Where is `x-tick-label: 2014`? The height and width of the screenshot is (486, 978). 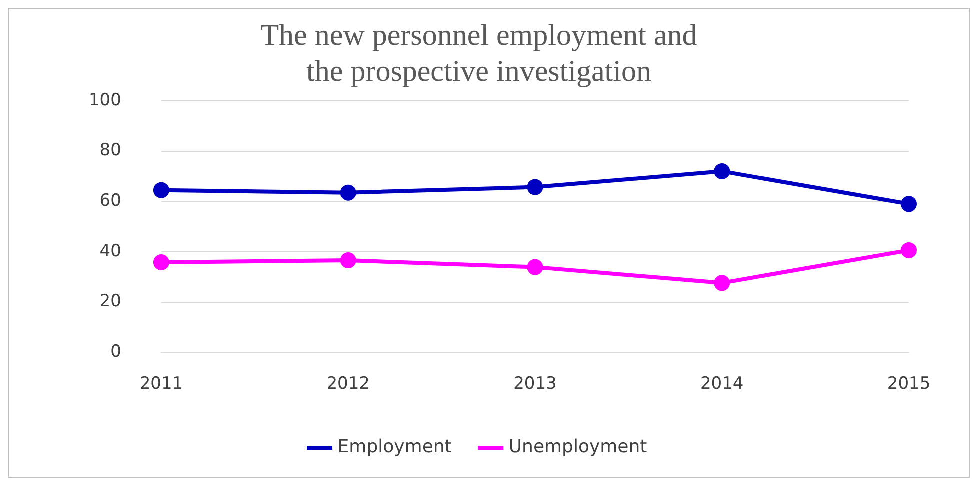 x-tick-label: 2014 is located at coordinates (722, 384).